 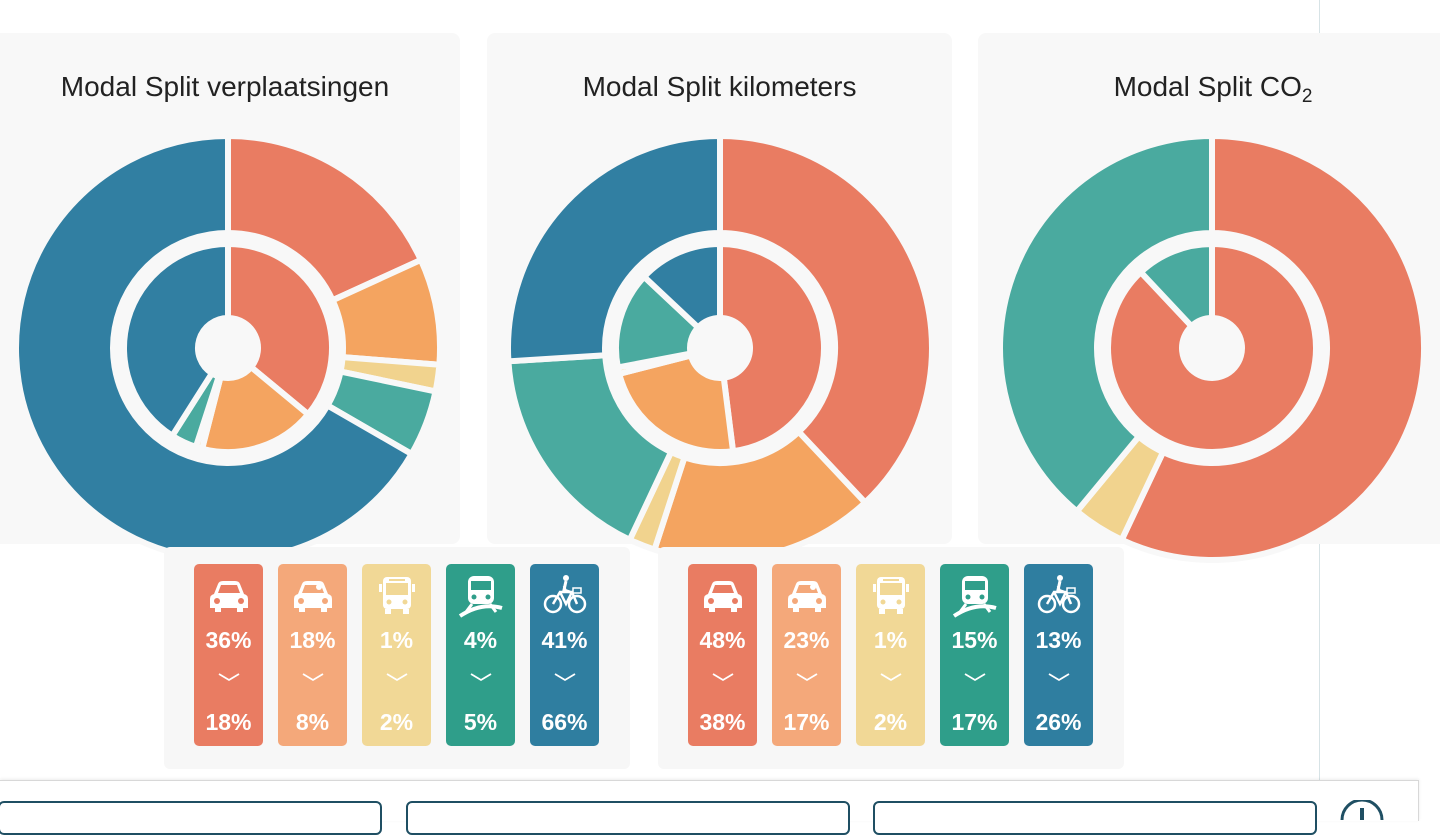 What do you see at coordinates (225, 86) in the screenshot?
I see `chart-title: Modal Split verplaatsingen` at bounding box center [225, 86].